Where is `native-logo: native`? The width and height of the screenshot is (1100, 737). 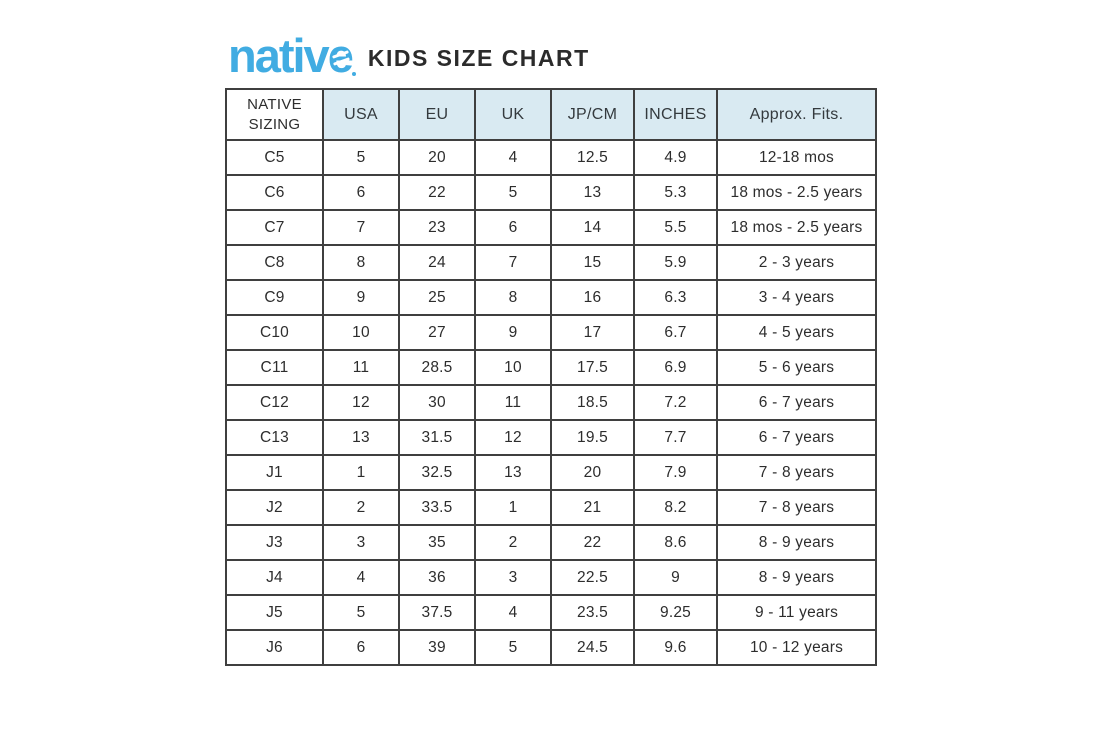 native-logo: native is located at coordinates (292, 55).